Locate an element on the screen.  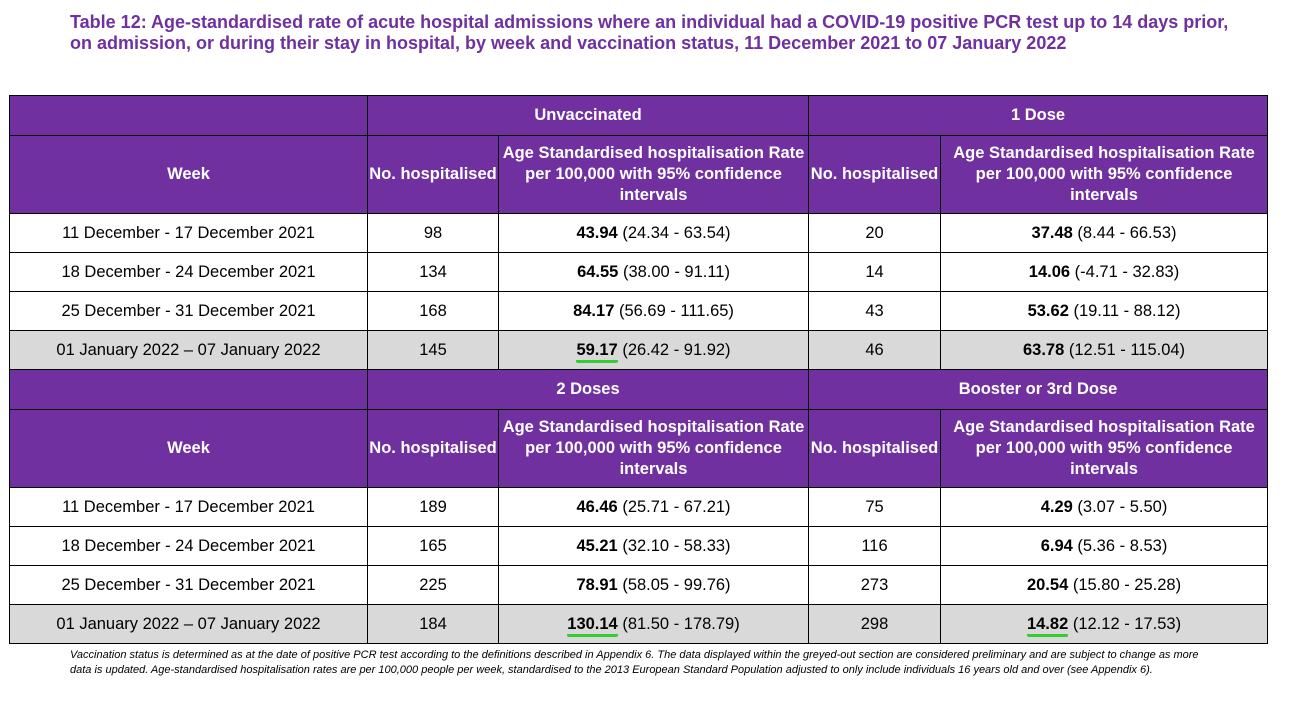
group-header-row: Unvaccinated 1 Dose is located at coordinates (639, 115).